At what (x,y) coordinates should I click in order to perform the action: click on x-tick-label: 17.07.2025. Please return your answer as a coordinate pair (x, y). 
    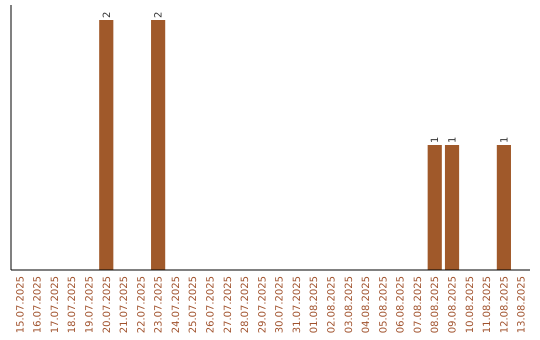
    Looking at the image, I should click on (55, 305).